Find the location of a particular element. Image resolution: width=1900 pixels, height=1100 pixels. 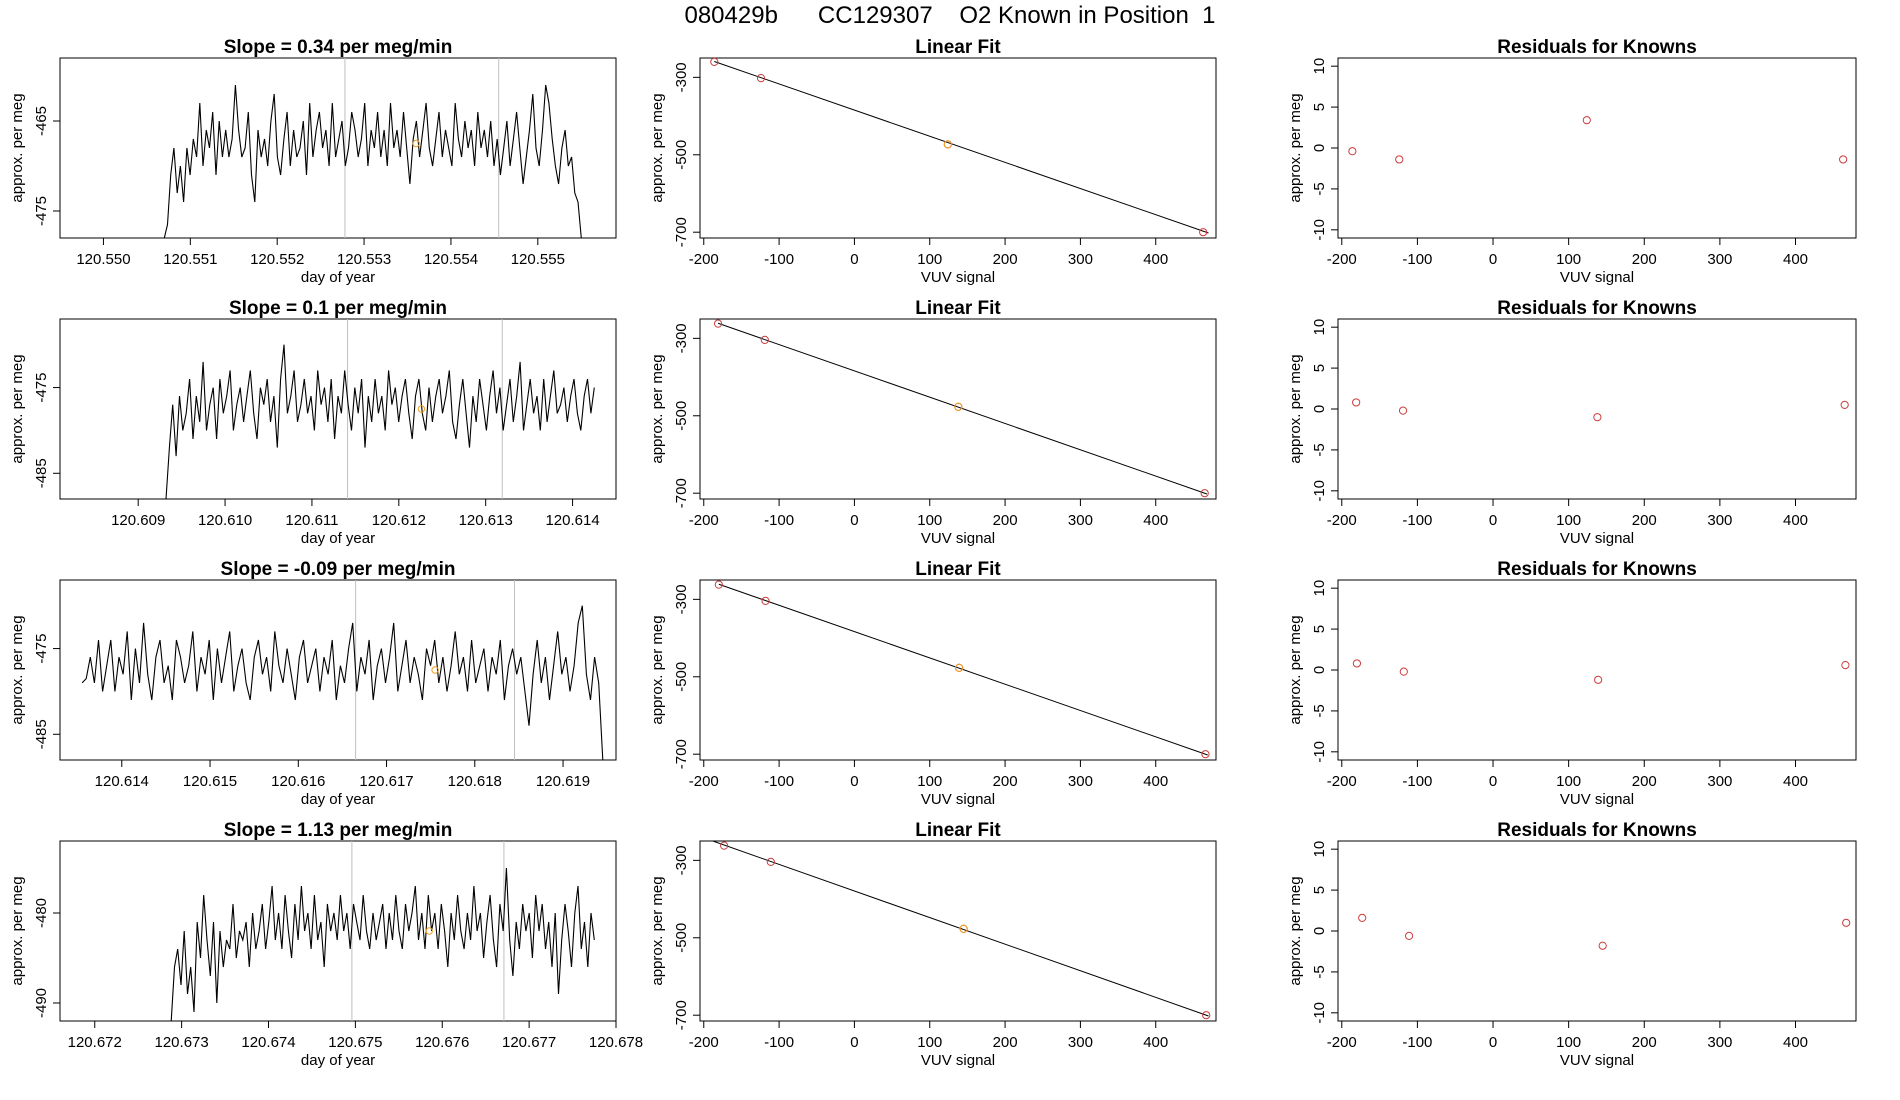

x-tick-label: 120.550 is located at coordinates (103, 259).